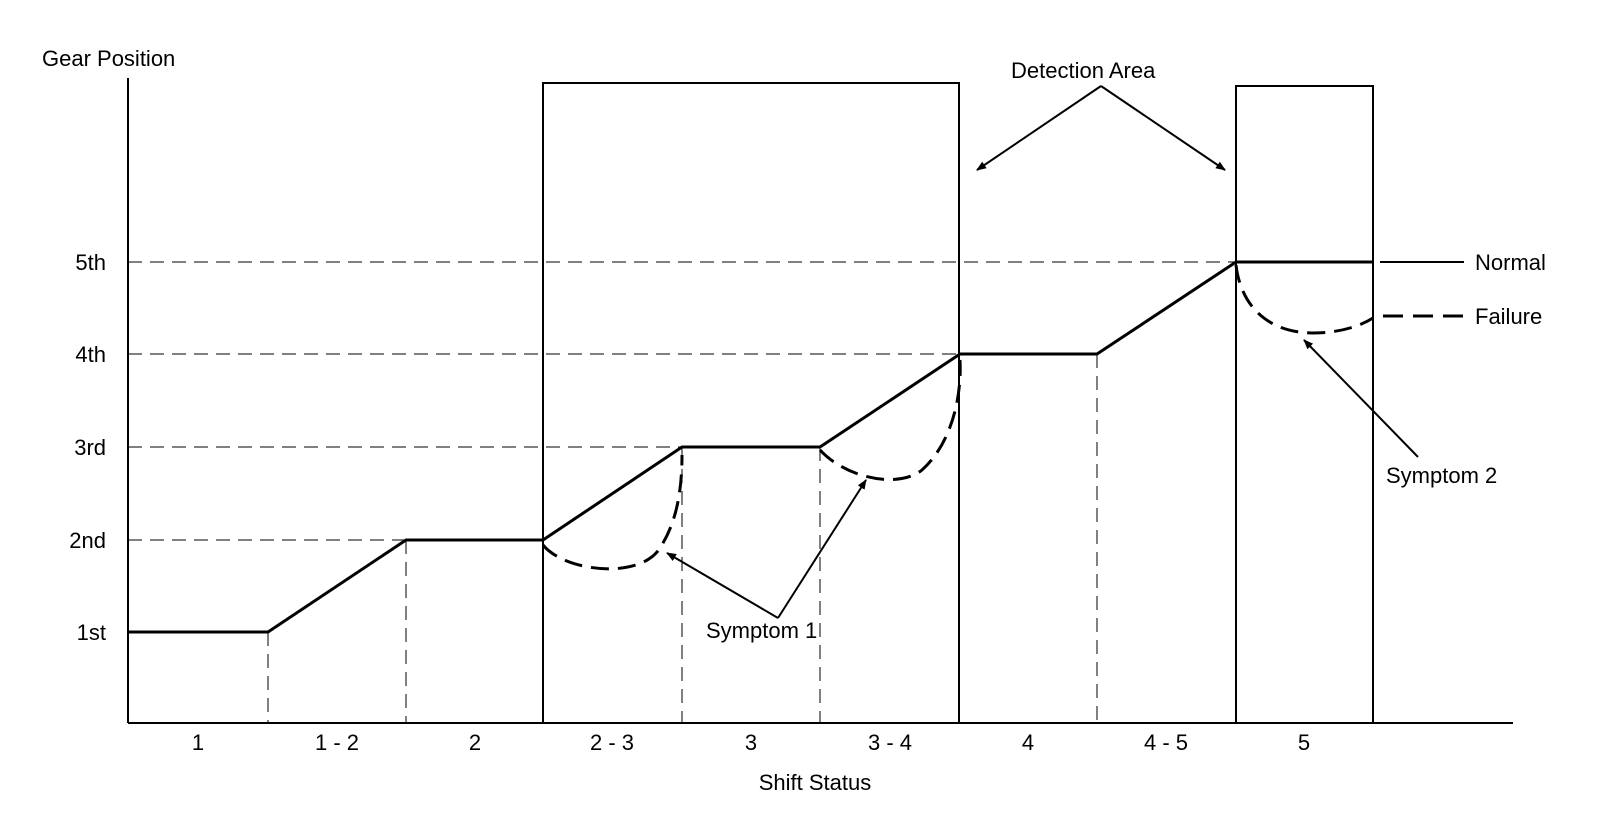  I want to click on gear-label-4th: 4th, so click(90, 354).